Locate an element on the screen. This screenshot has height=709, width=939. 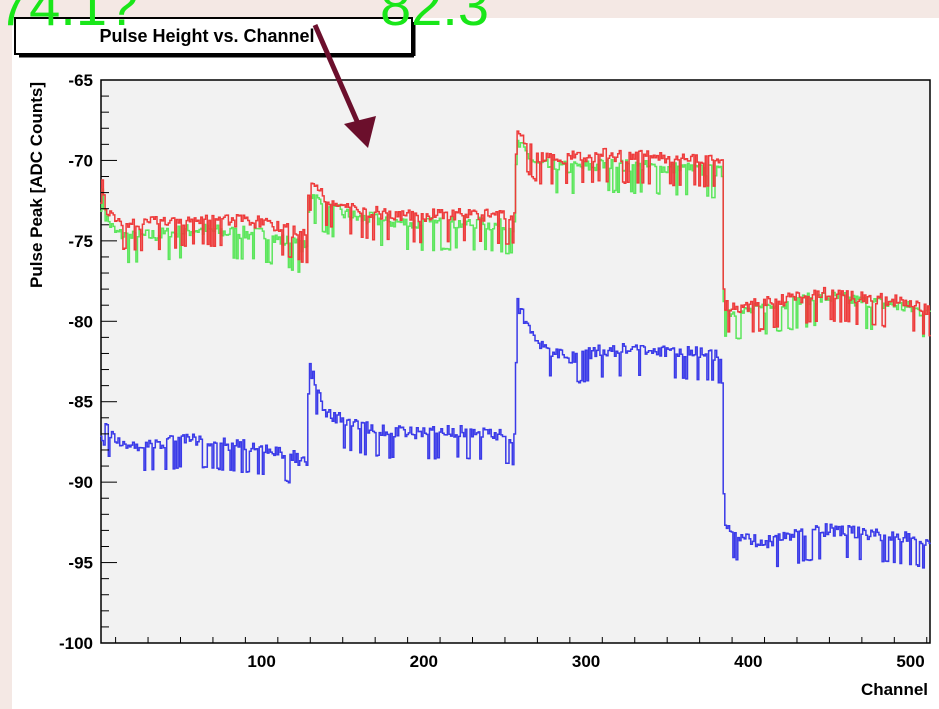
x-axis: 100 200 300 400 500 is located at coordinates (521, 654).